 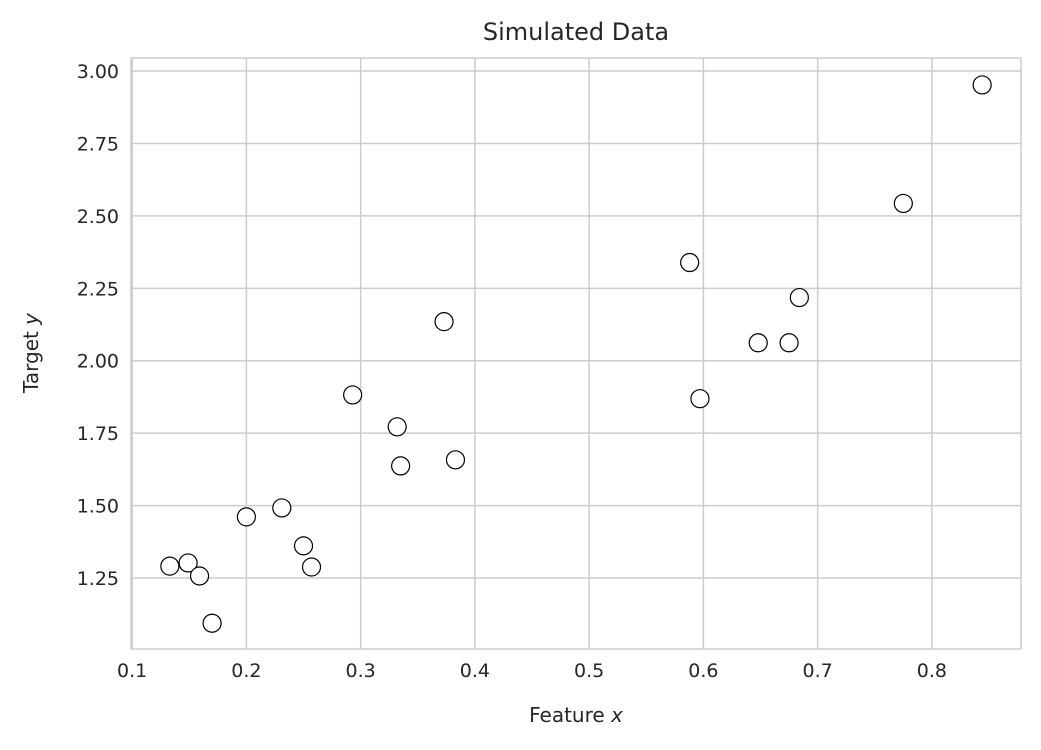 What do you see at coordinates (98, 434) in the screenshot?
I see `y-tick-label: 1.75` at bounding box center [98, 434].